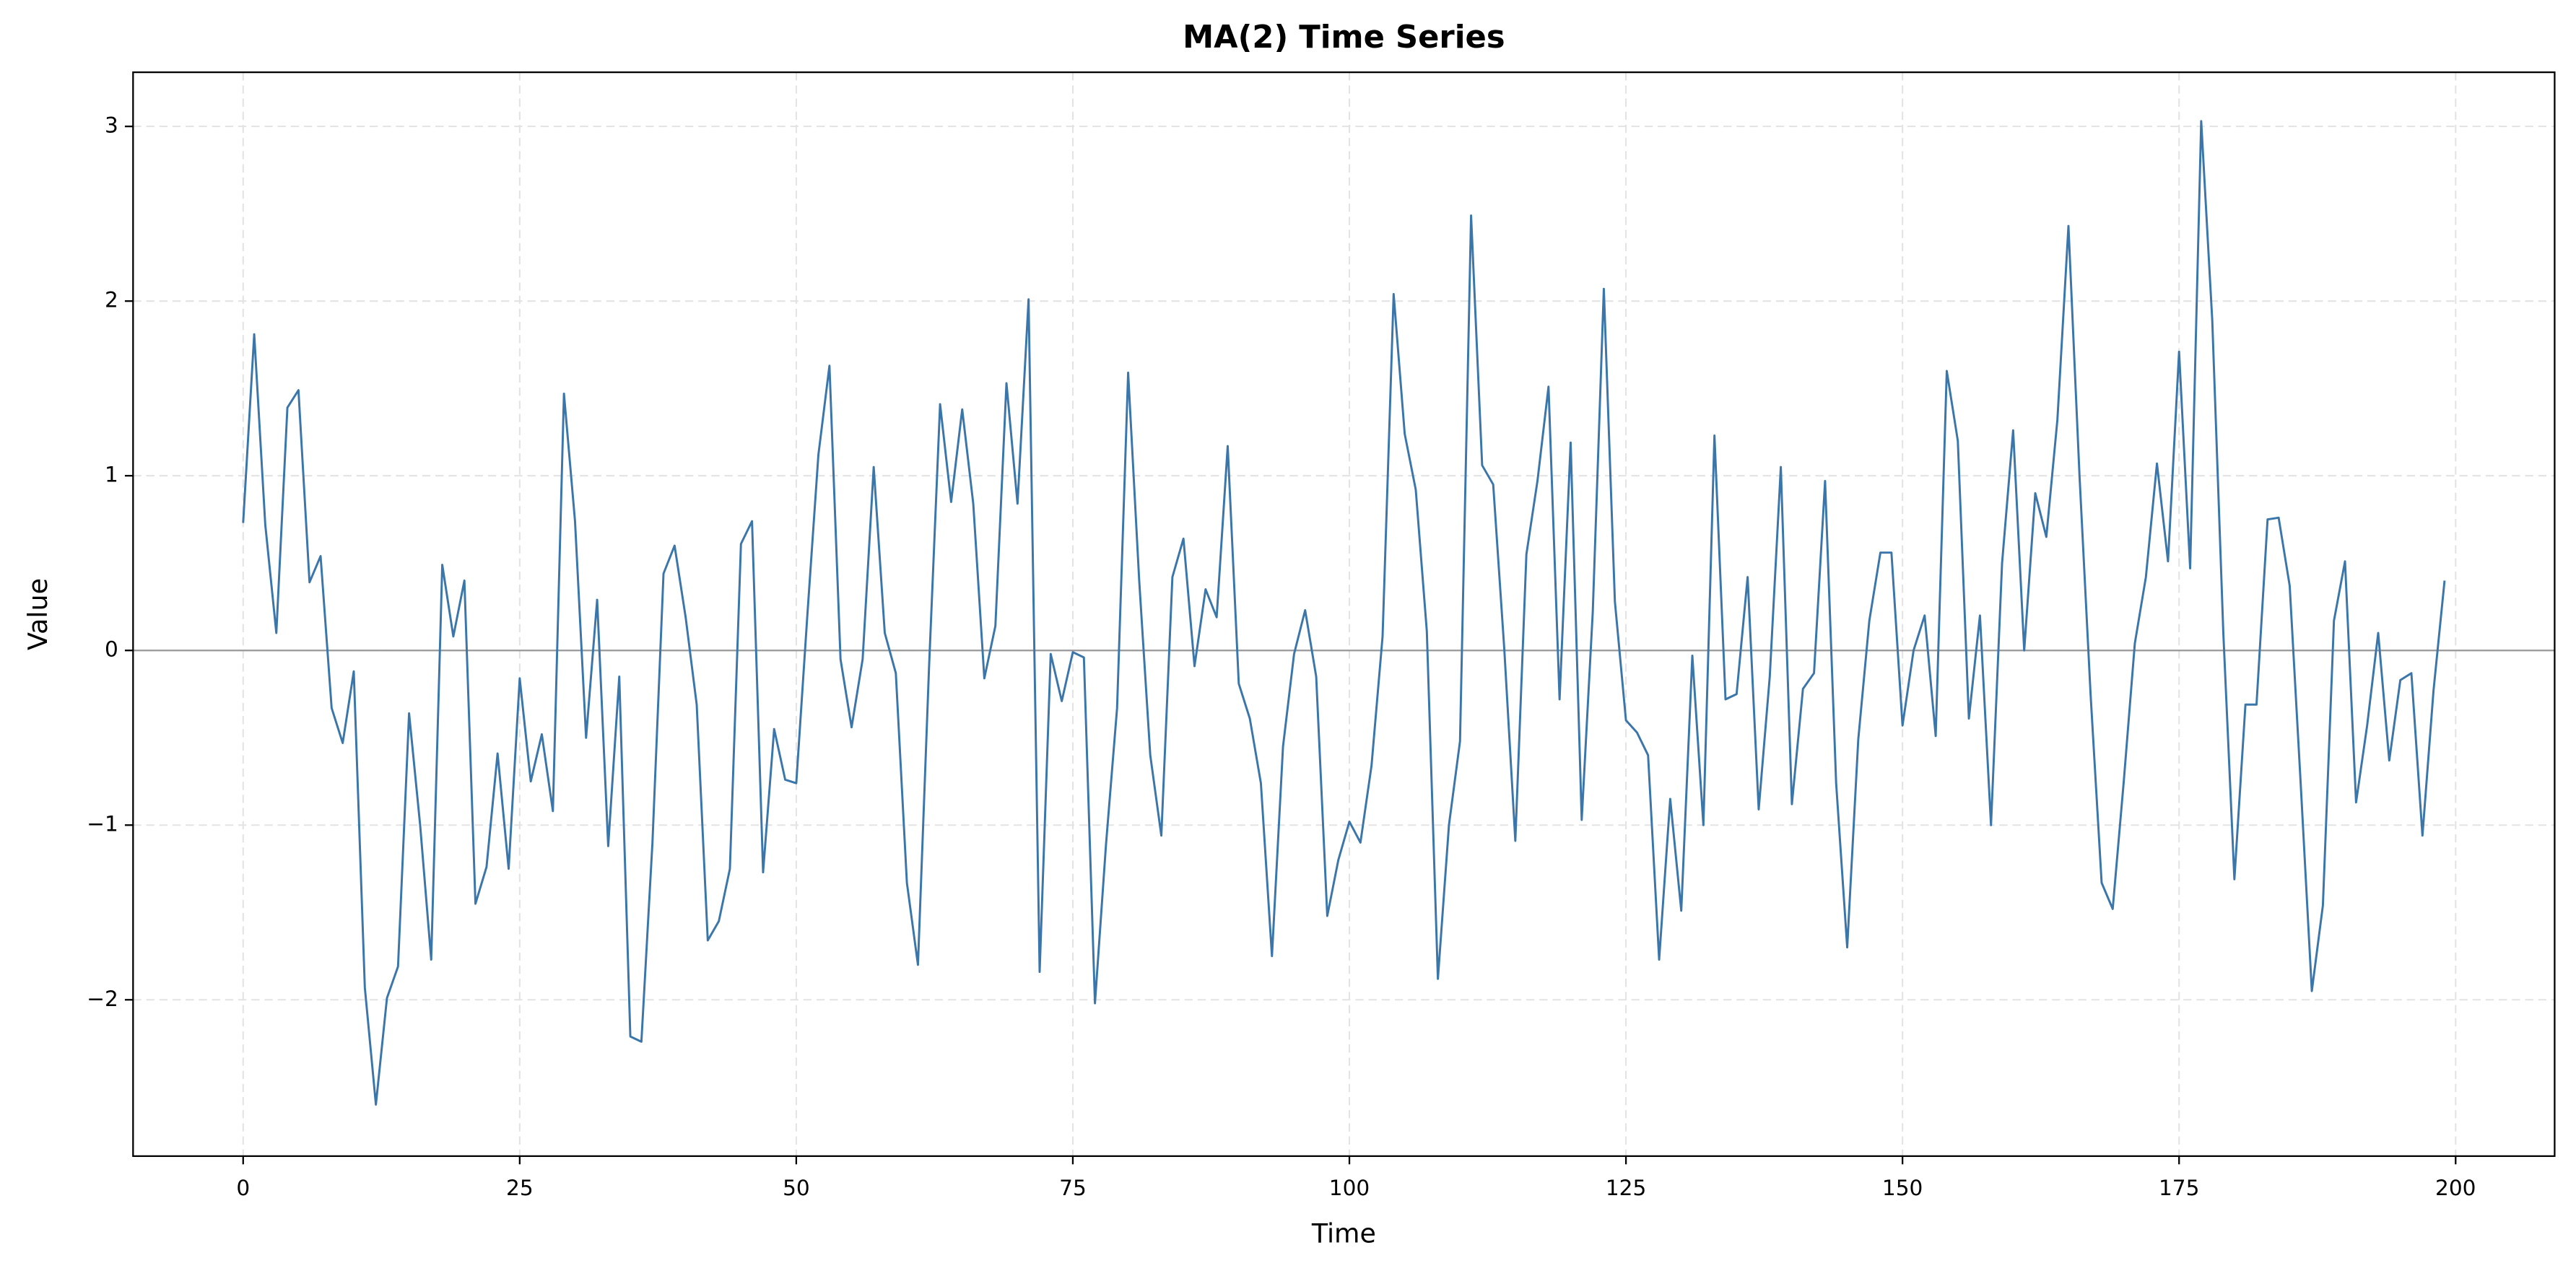 This screenshot has height=1276, width=2576. What do you see at coordinates (1073, 1188) in the screenshot?
I see `x-tick-label: 75` at bounding box center [1073, 1188].